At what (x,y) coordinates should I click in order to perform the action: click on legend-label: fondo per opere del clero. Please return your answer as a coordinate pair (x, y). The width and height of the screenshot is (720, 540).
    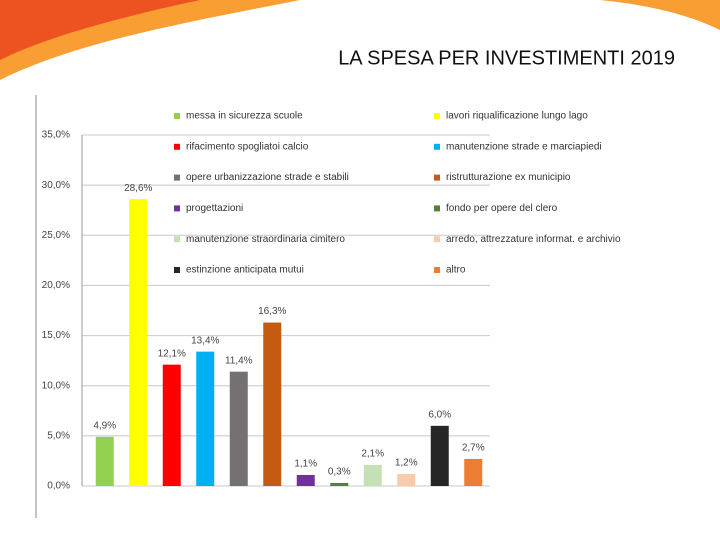
    Looking at the image, I should click on (502, 208).